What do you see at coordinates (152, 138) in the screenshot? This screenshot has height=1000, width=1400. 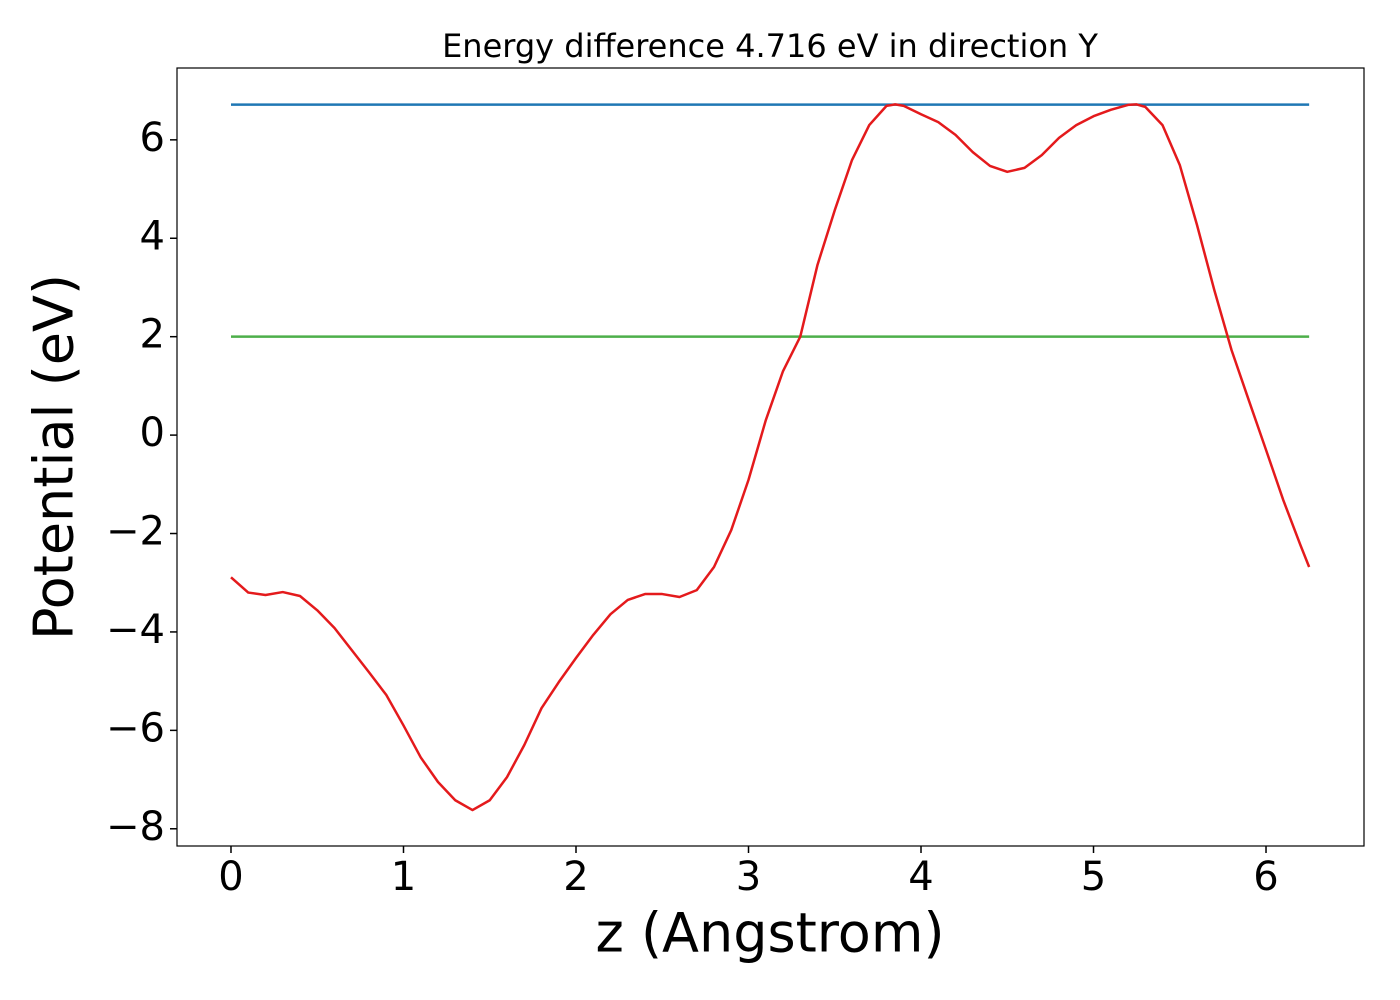 I see `y-tick-label: 6` at bounding box center [152, 138].